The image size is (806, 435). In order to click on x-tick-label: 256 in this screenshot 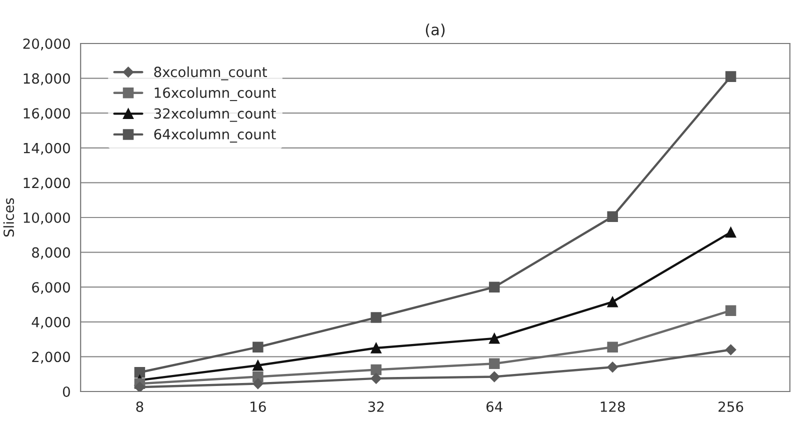, I will do `click(731, 406)`.